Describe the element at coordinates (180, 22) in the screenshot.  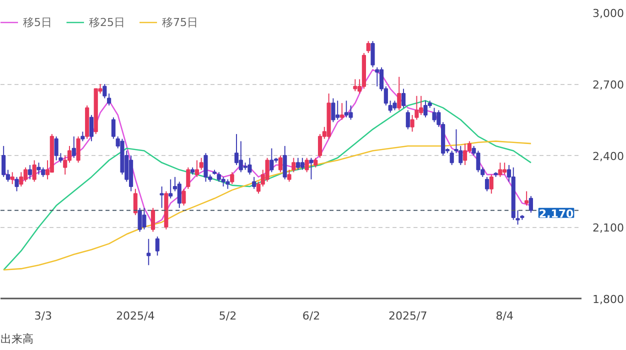
I see `legend-label: 移75日` at that location.